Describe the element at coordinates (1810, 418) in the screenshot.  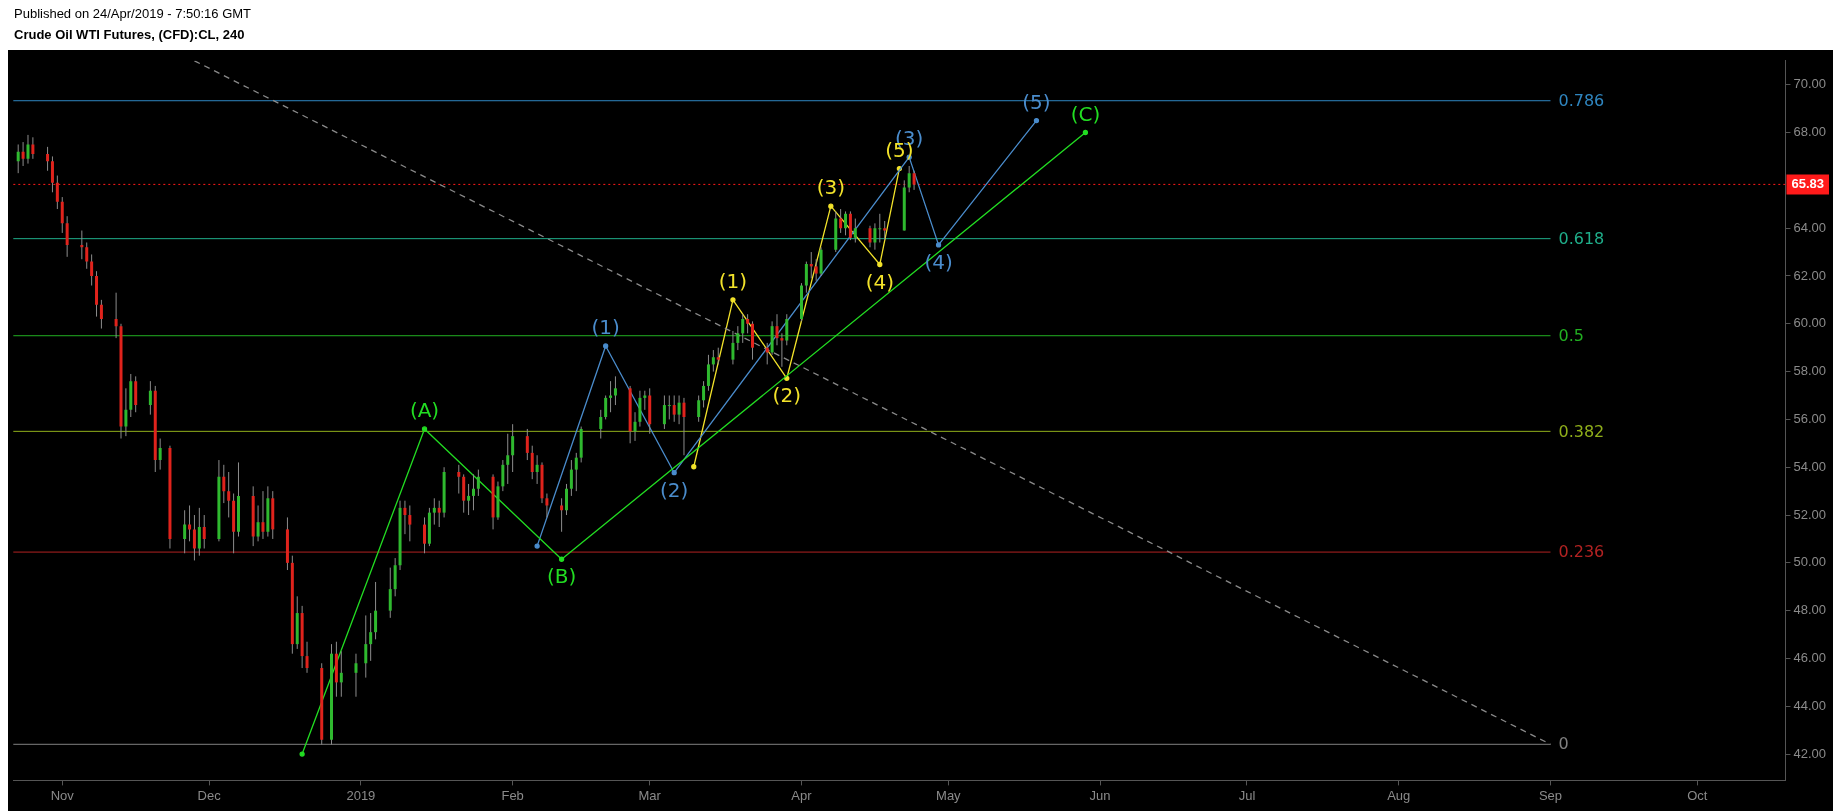
I see `y-tick-label: 56.00` at that location.